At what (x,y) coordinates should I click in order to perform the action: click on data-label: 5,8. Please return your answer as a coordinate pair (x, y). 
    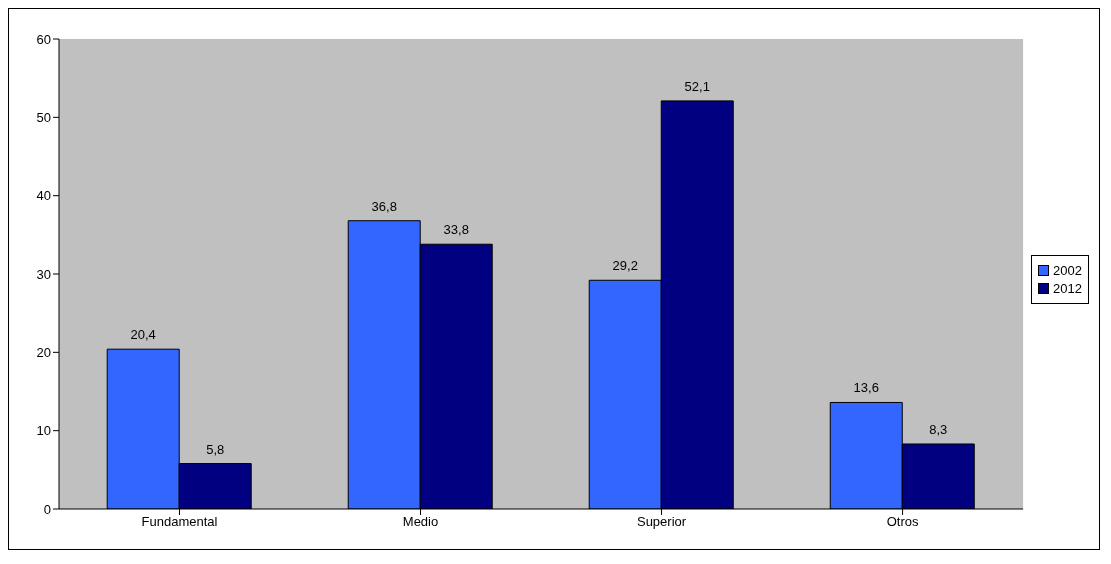
    Looking at the image, I should click on (215, 449).